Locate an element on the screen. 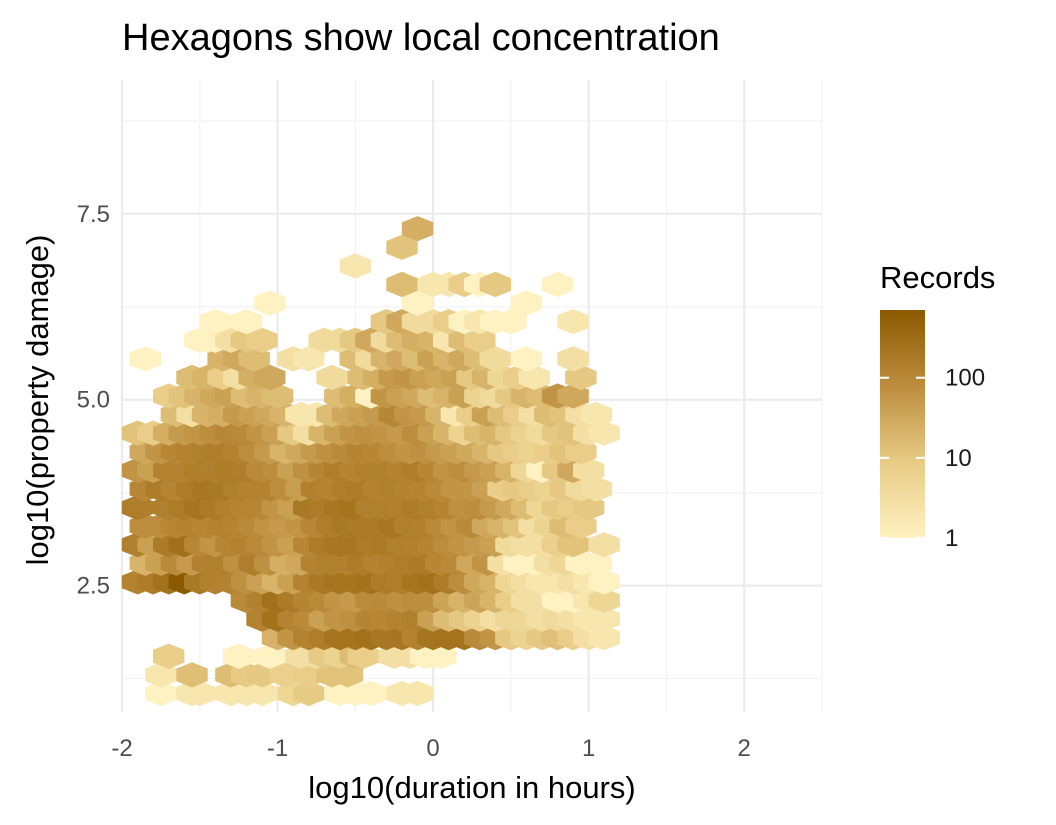  legend-colorbar is located at coordinates (902, 424).